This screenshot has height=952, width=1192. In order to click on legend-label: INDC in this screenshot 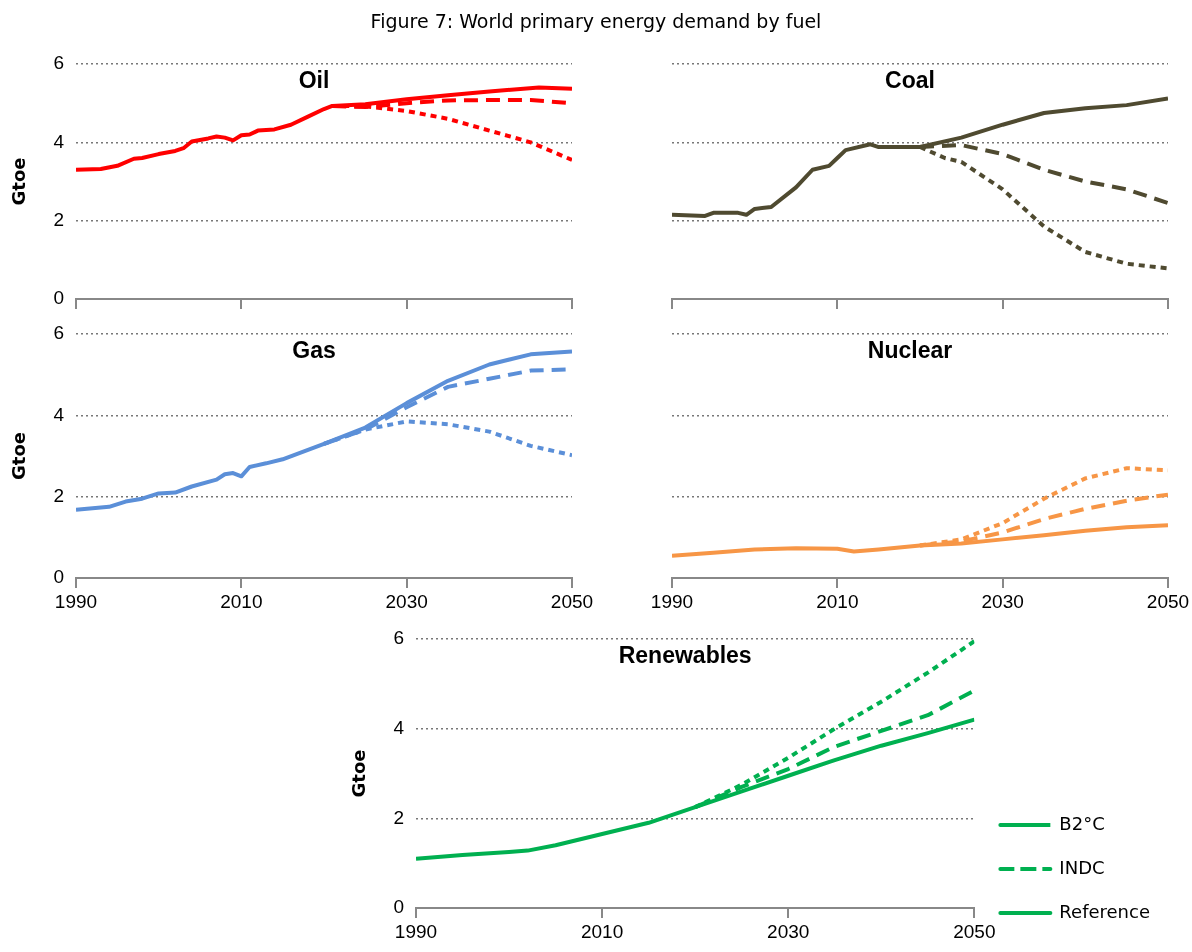, I will do `click(1082, 867)`.